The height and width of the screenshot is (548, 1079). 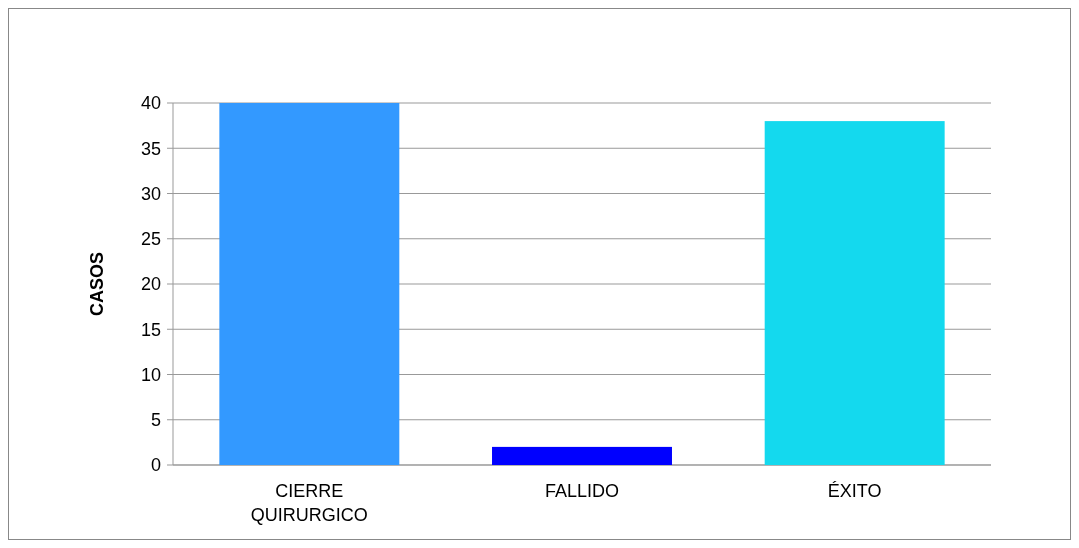 I want to click on y-tick-label: 10, so click(x=150, y=374).